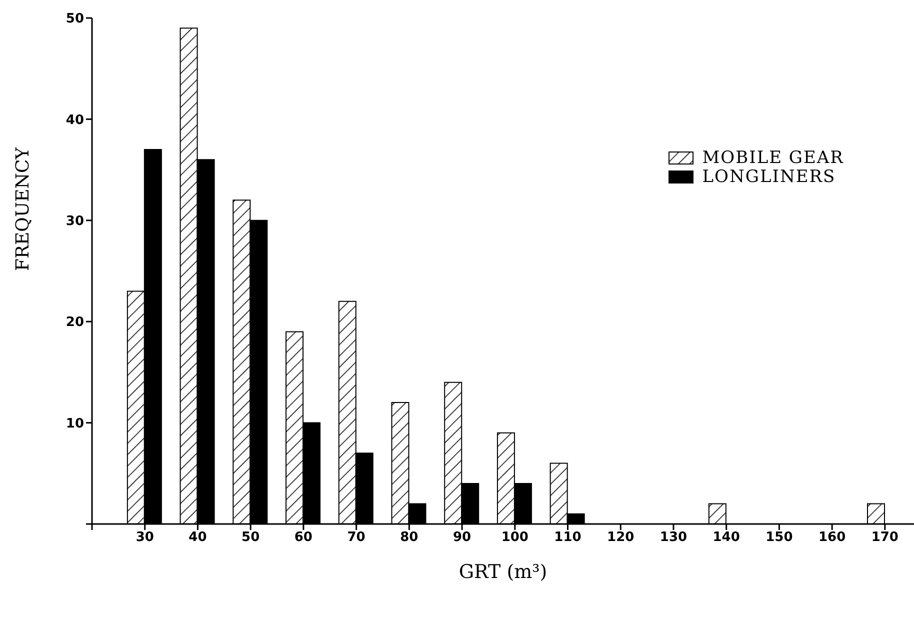 The width and height of the screenshot is (914, 624). Describe the element at coordinates (75, 19) in the screenshot. I see `y-tick-label: 50` at that location.